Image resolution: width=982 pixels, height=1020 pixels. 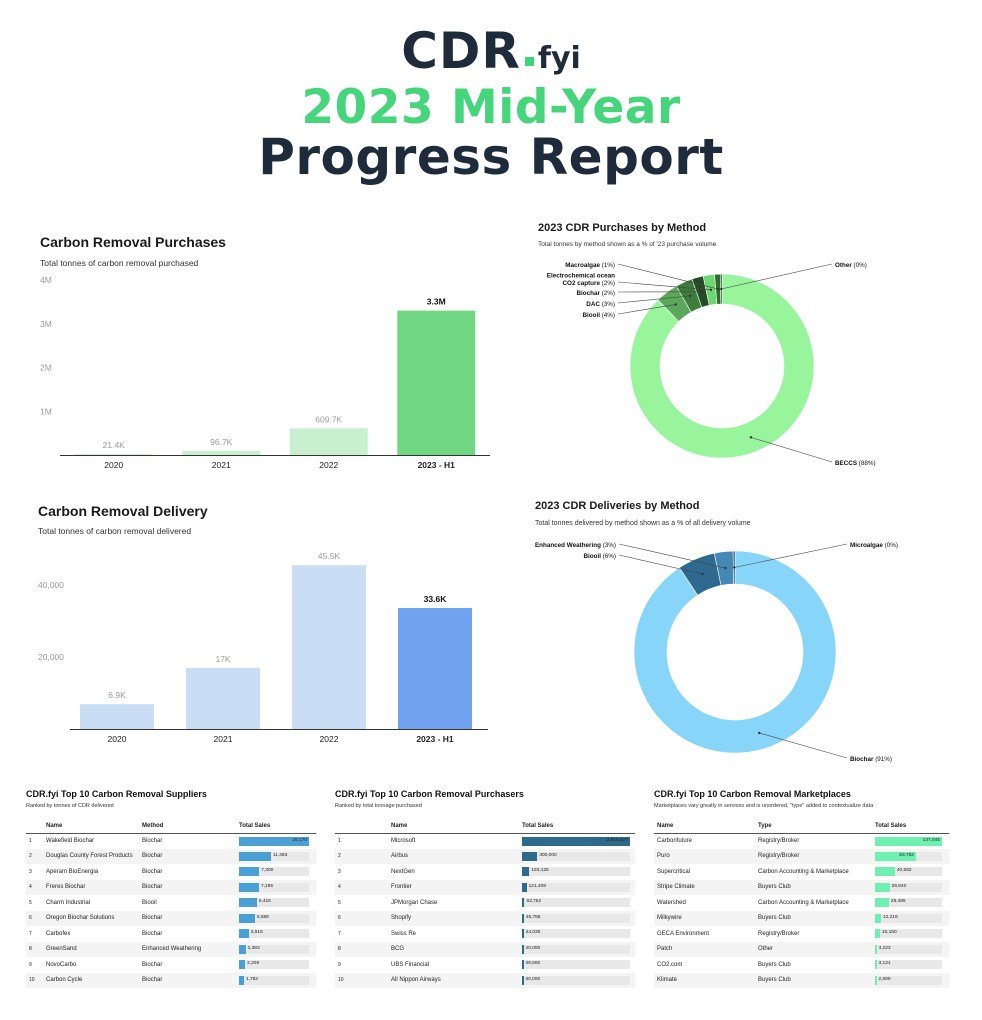 What do you see at coordinates (801, 980) in the screenshot?
I see `table-row: Klimate Buyers Club 2,689` at bounding box center [801, 980].